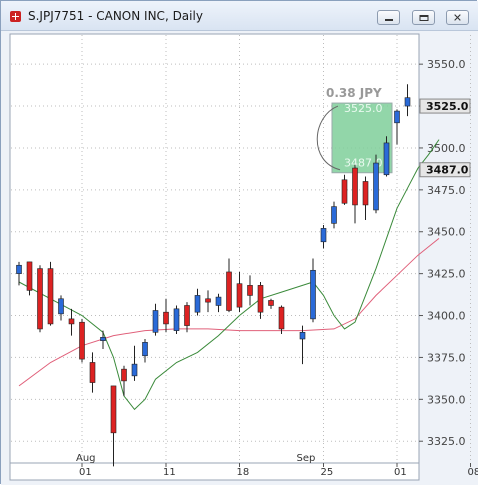  I want to click on price-box-label: 3487.0, so click(447, 170).